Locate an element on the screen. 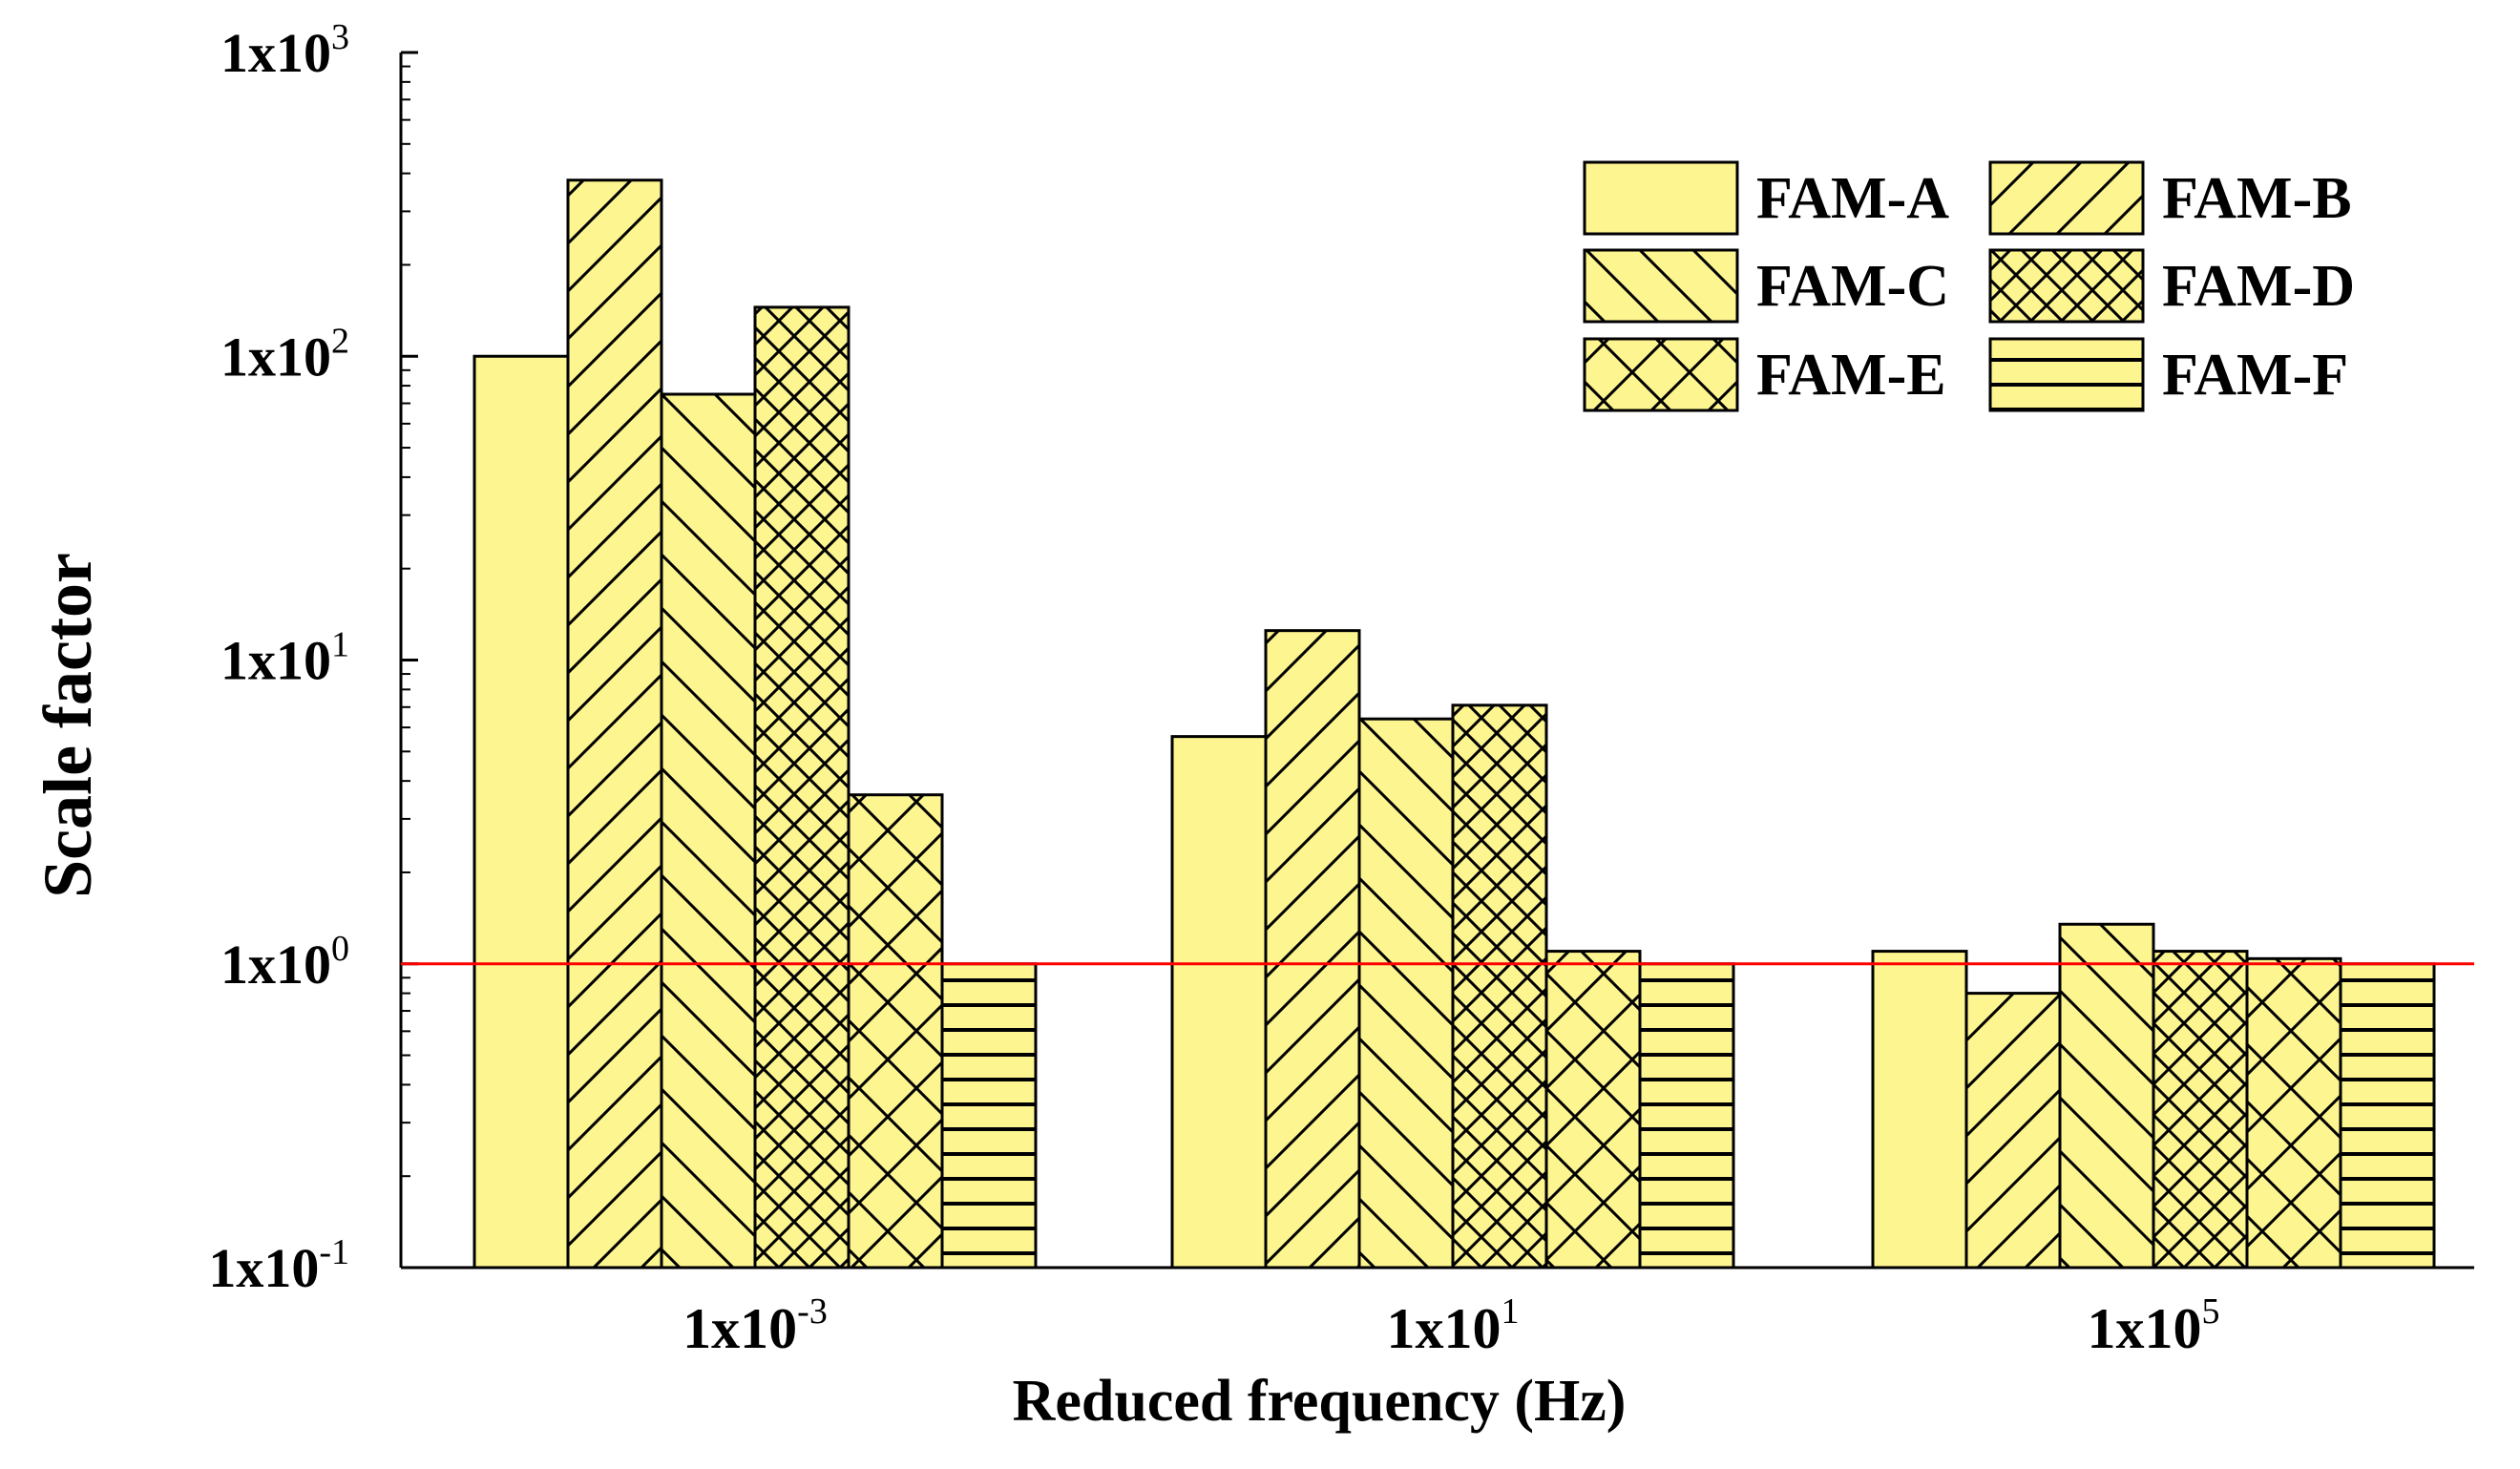  x-tick-label-1: 1x10⁻³ is located at coordinates (755, 1325).